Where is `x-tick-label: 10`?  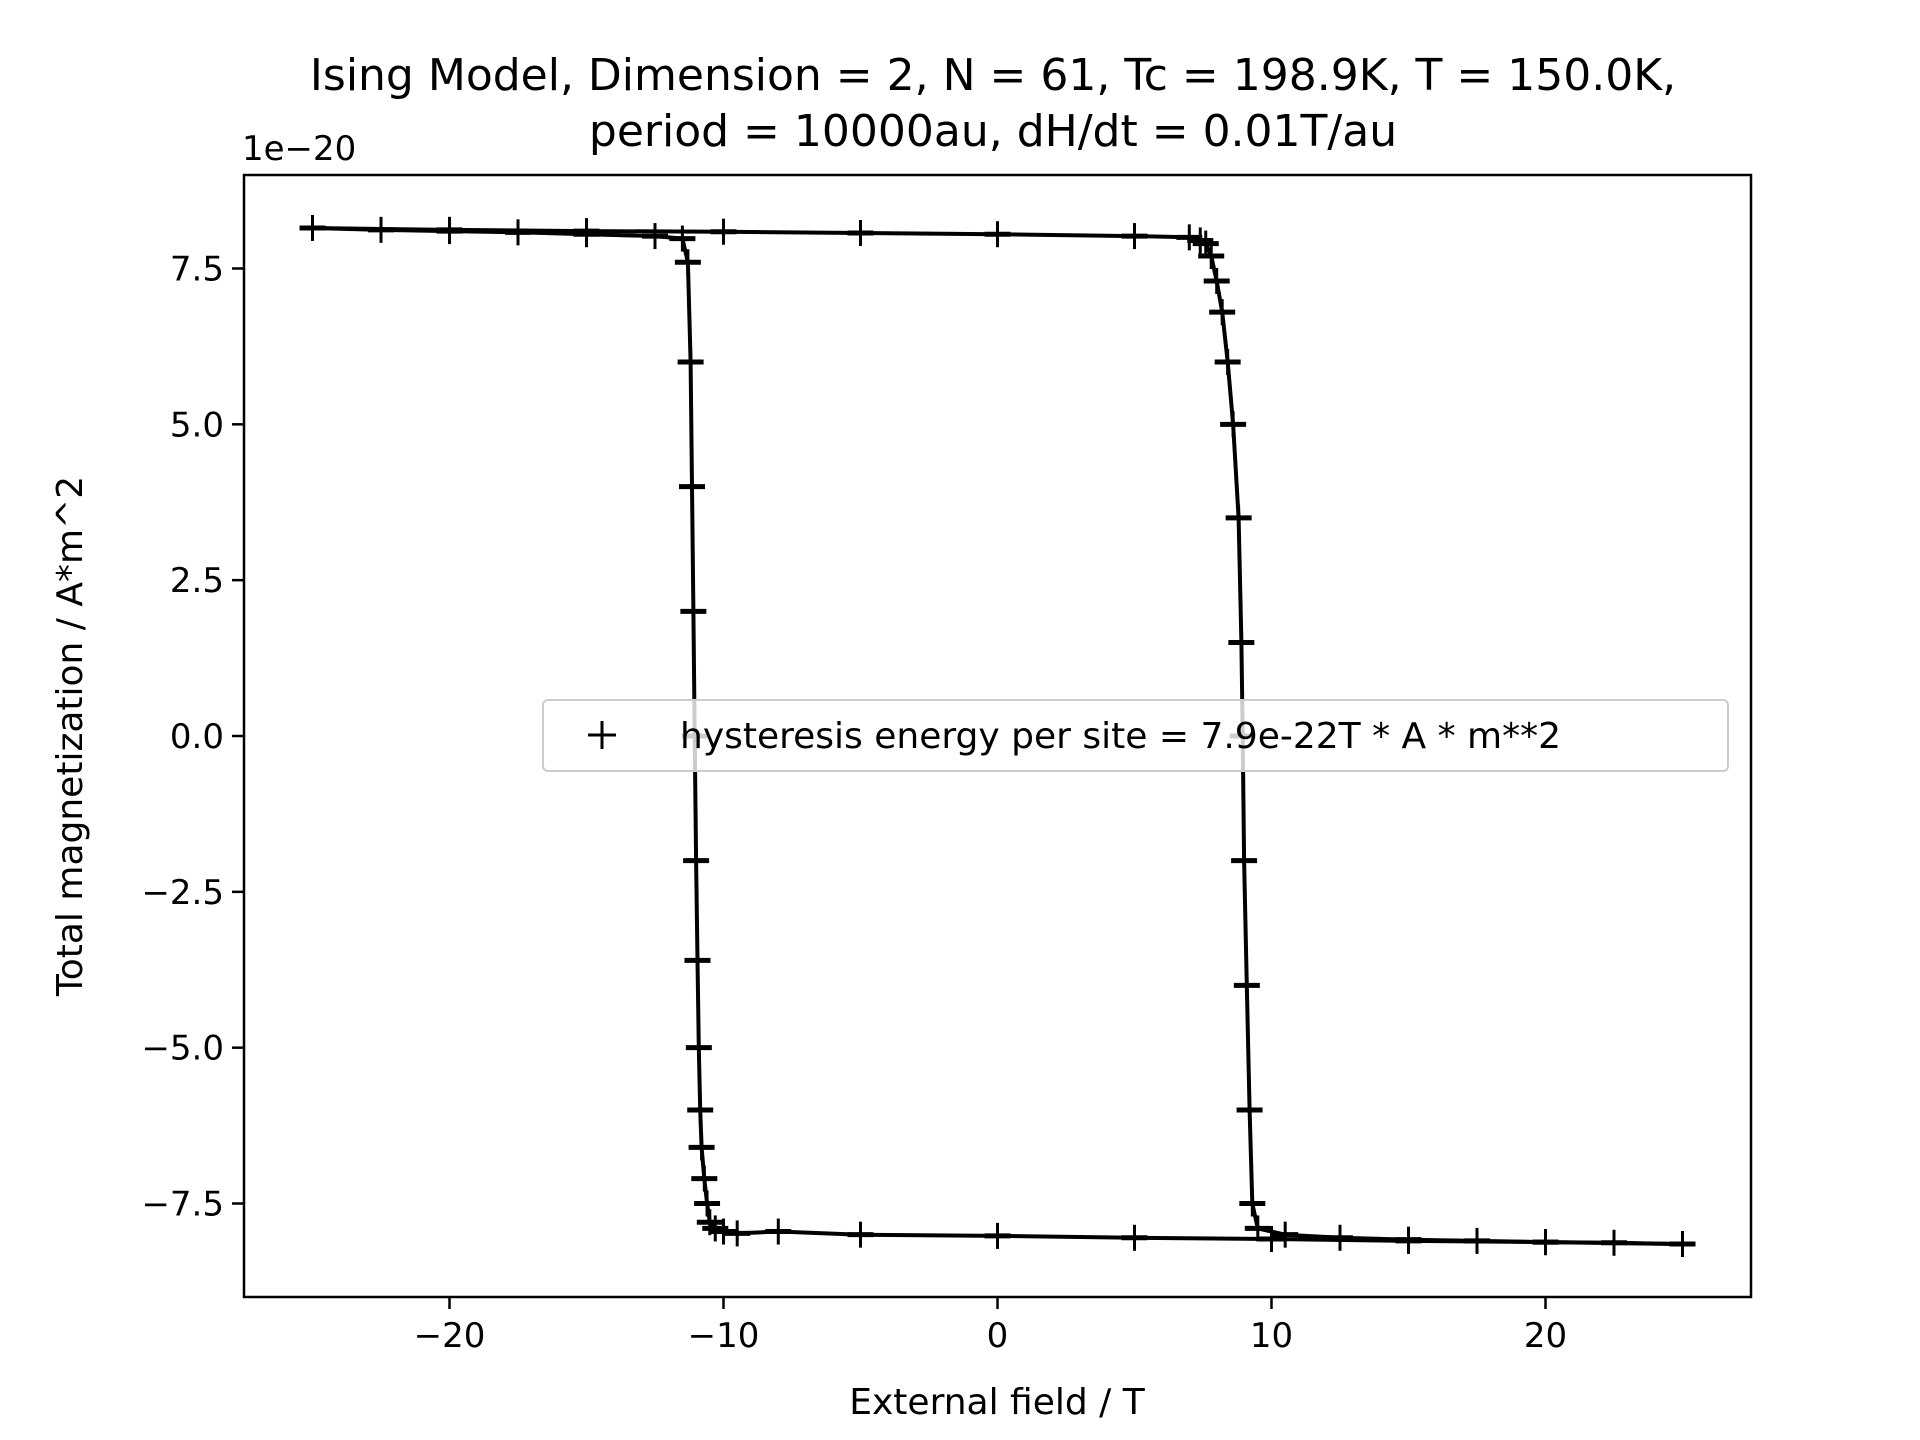 x-tick-label: 10 is located at coordinates (1271, 1336).